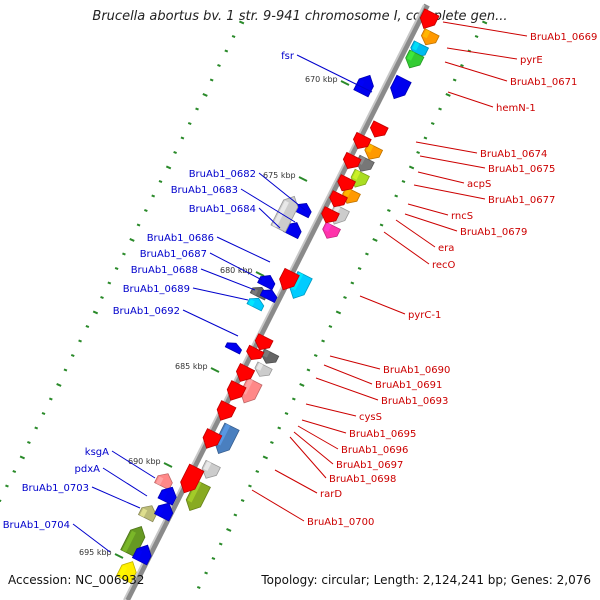 This screenshot has height=600, width=600. What do you see at coordinates (370, 417) in the screenshot?
I see `gene-label-minus: cysS` at bounding box center [370, 417].